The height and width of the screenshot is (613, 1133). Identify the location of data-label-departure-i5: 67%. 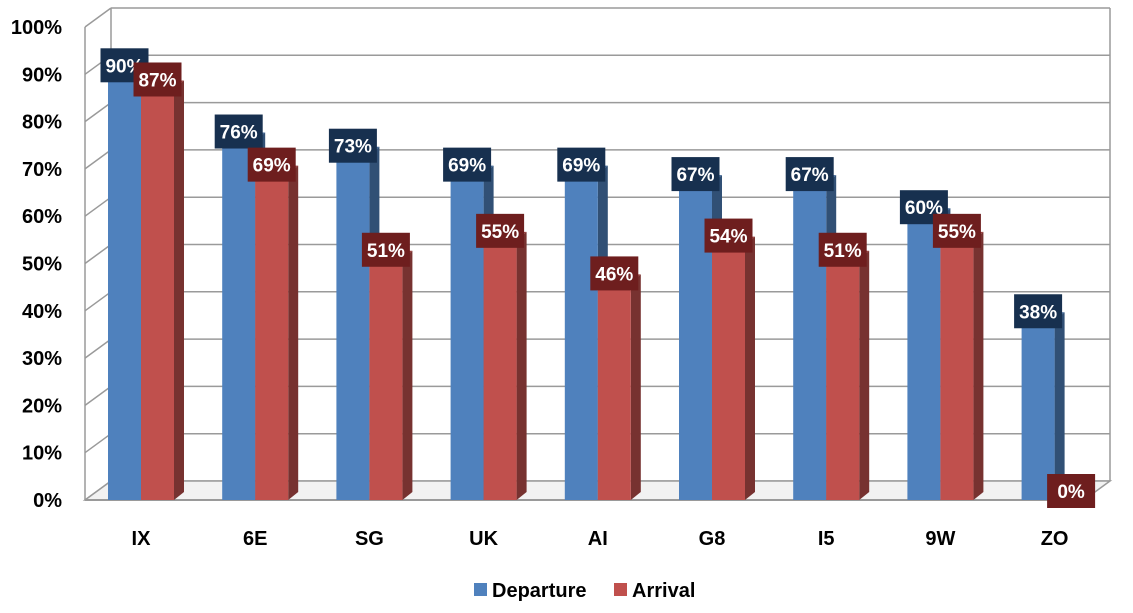
(809, 174).